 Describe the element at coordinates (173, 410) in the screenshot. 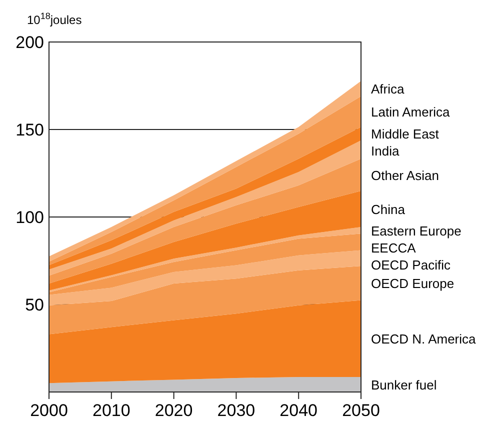

I see `x-tick-label: 2020` at that location.